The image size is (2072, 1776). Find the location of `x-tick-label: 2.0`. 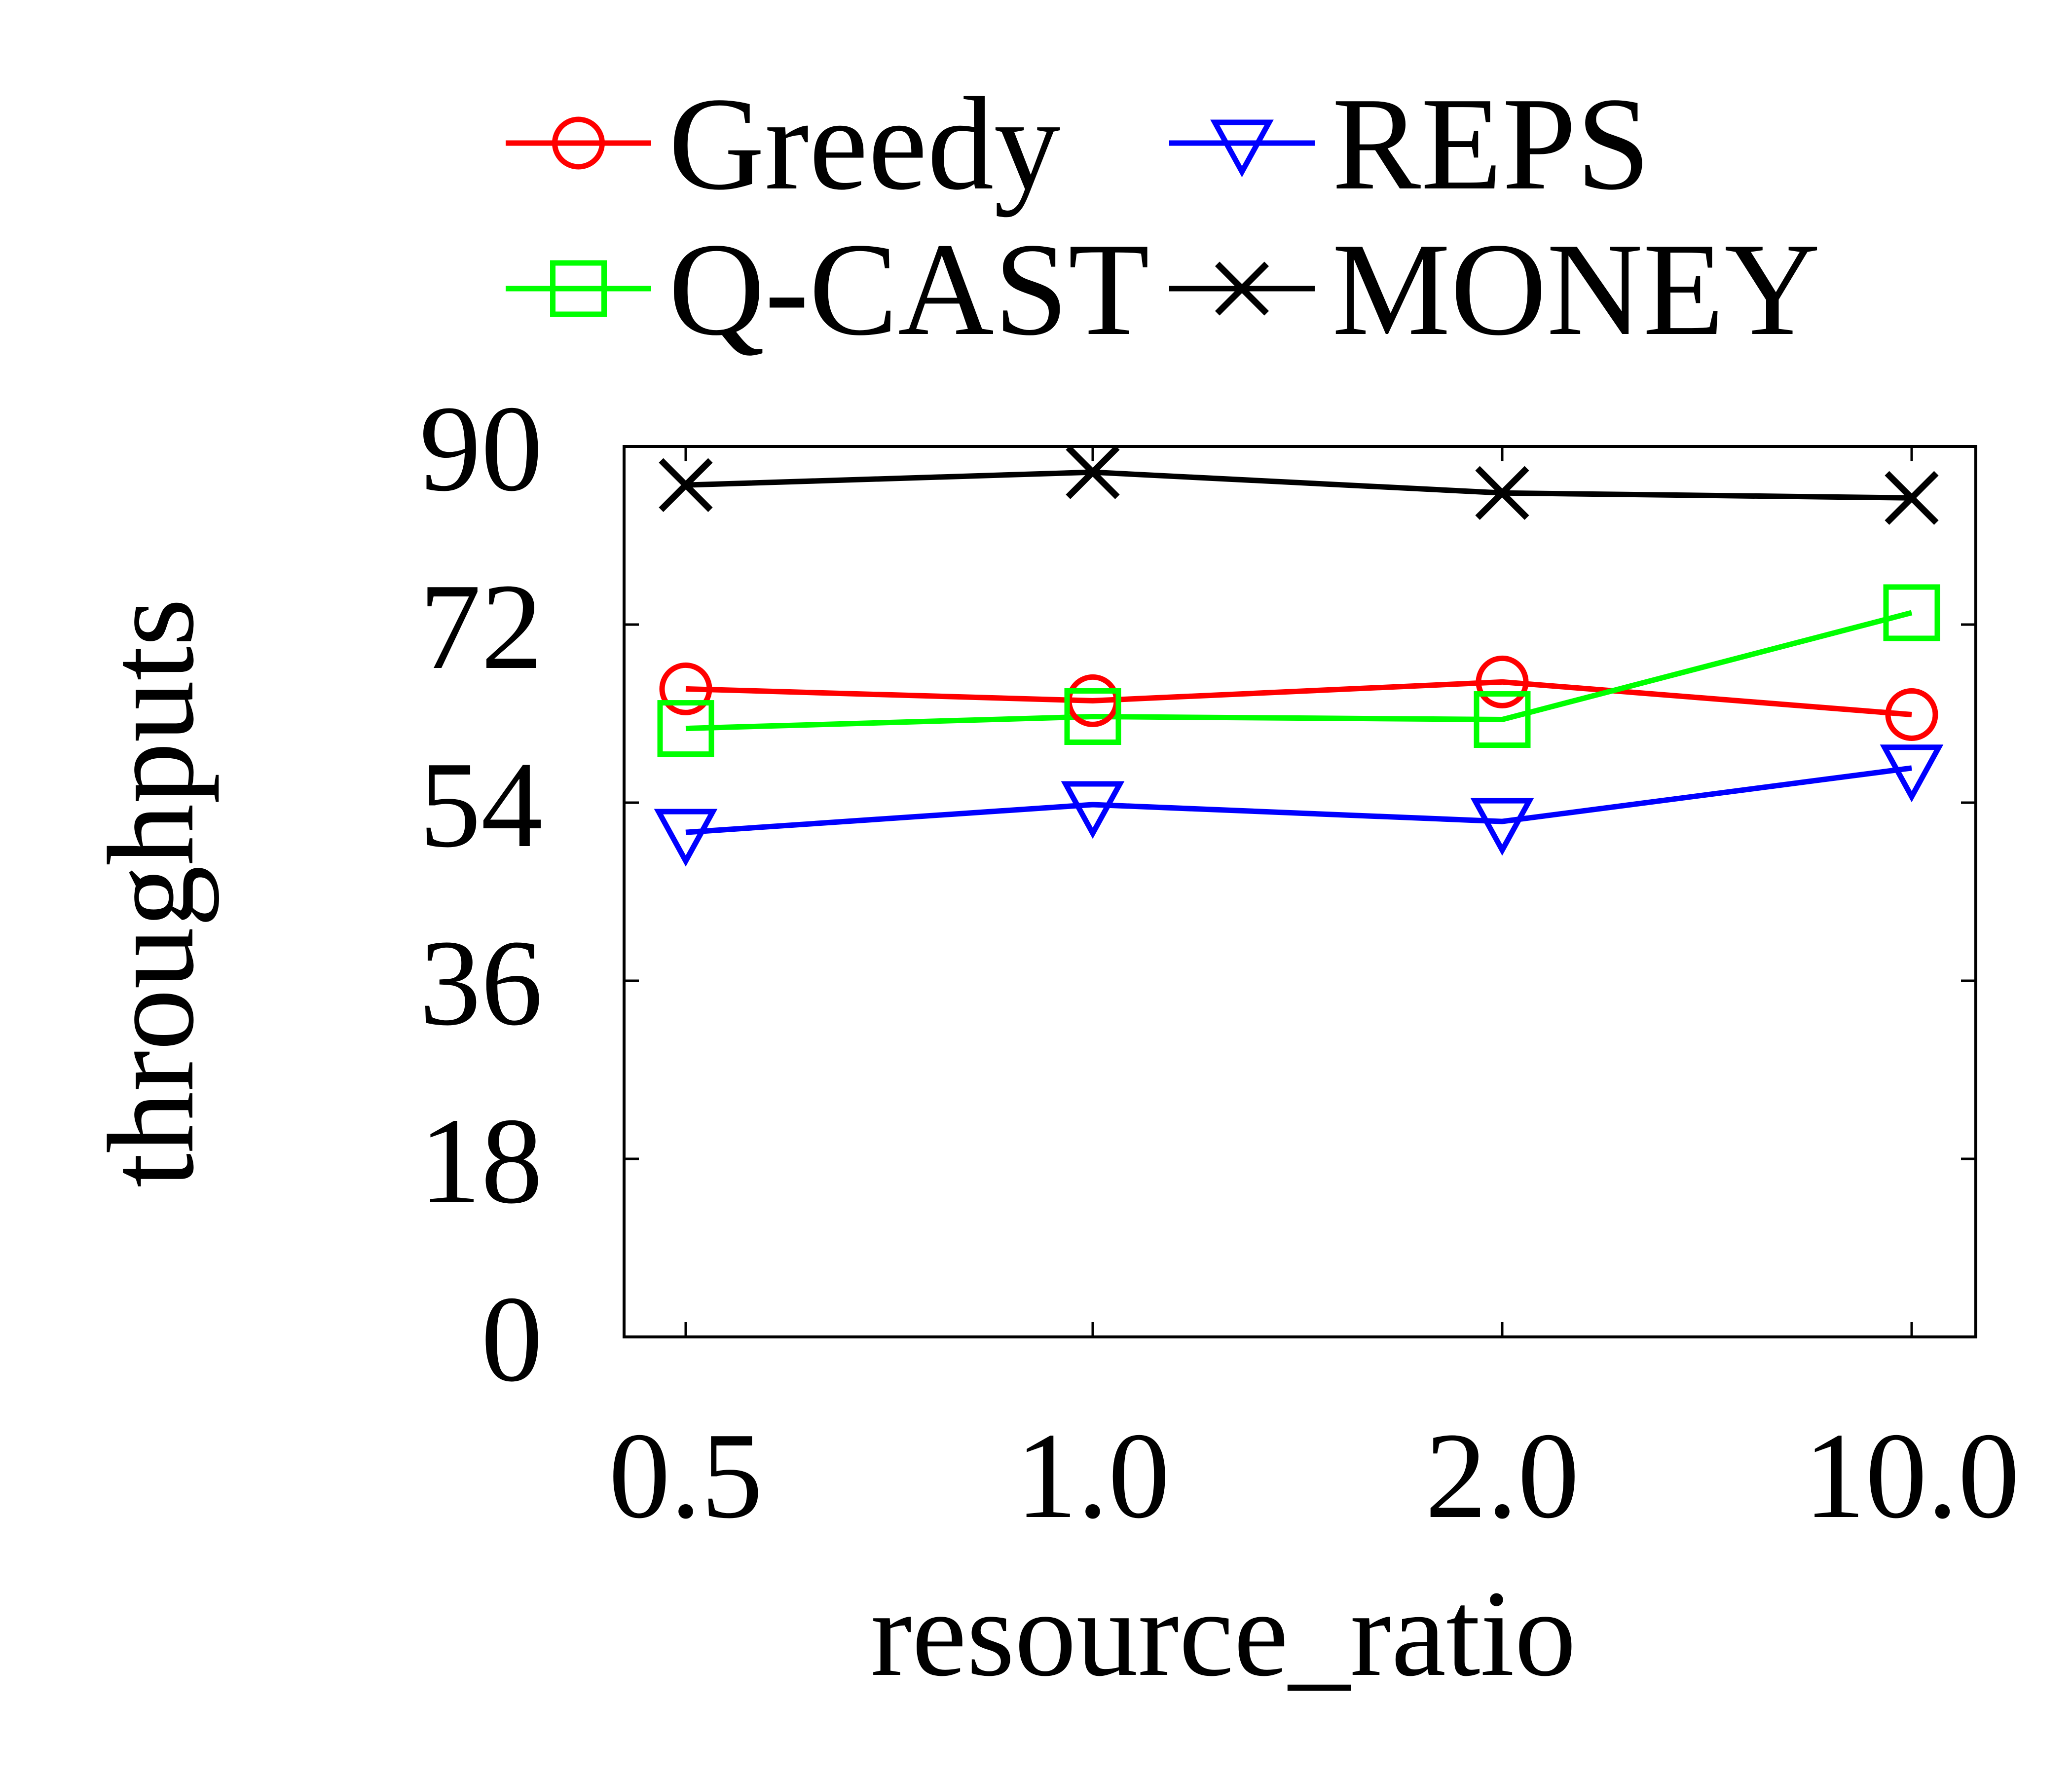

x-tick-label: 2.0 is located at coordinates (1503, 1476).